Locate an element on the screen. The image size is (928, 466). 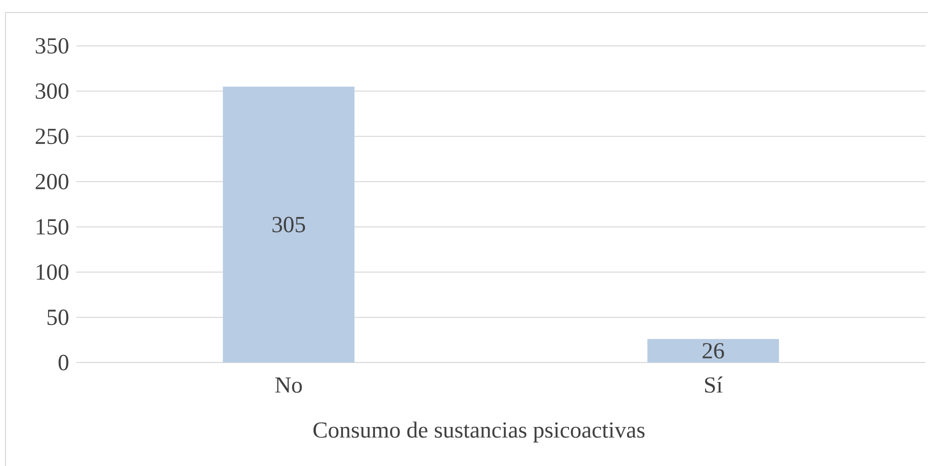
y-tick-label: 100 is located at coordinates (52, 272).